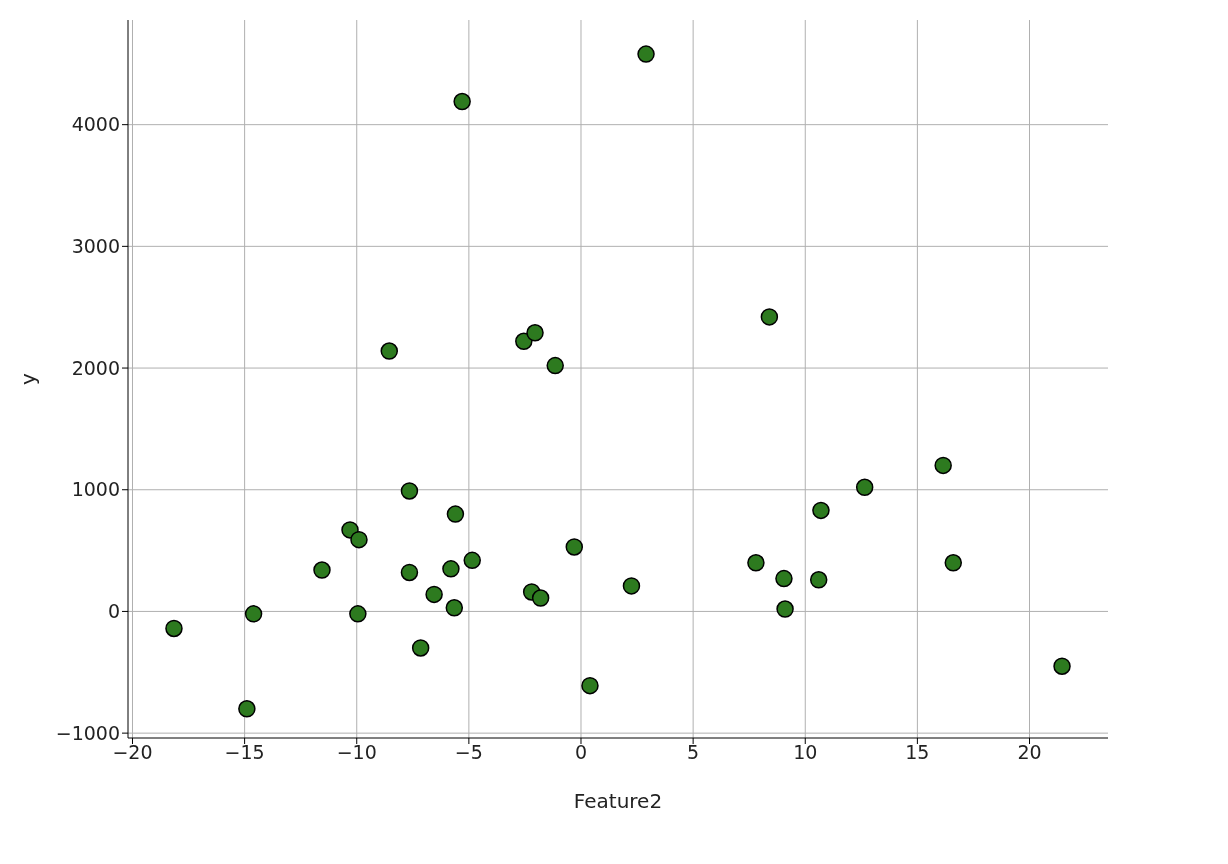  Describe the element at coordinates (132, 752) in the screenshot. I see `x-tick-label: −20` at that location.